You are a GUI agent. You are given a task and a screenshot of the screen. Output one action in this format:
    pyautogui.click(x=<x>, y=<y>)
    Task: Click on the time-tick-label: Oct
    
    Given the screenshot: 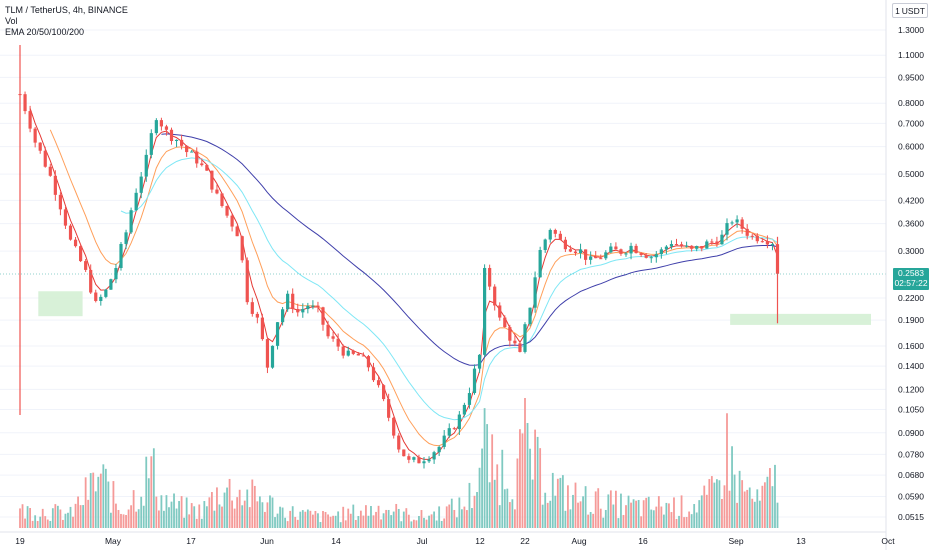 What is the action you would take?
    pyautogui.click(x=888, y=541)
    